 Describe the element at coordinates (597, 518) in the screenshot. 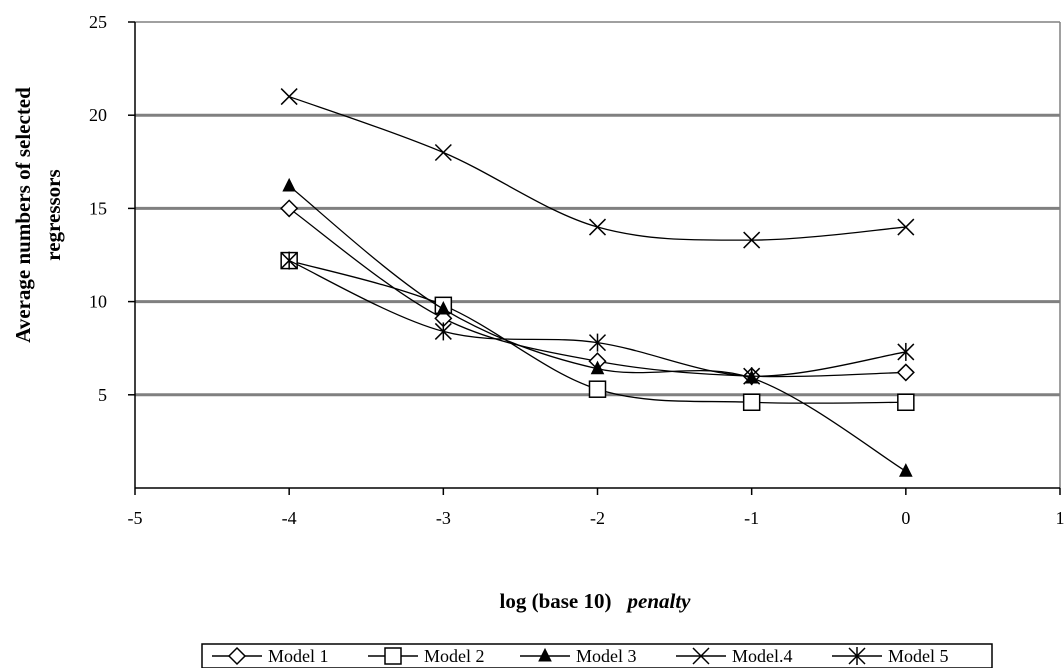

I see `x-tick-label: -2` at that location.